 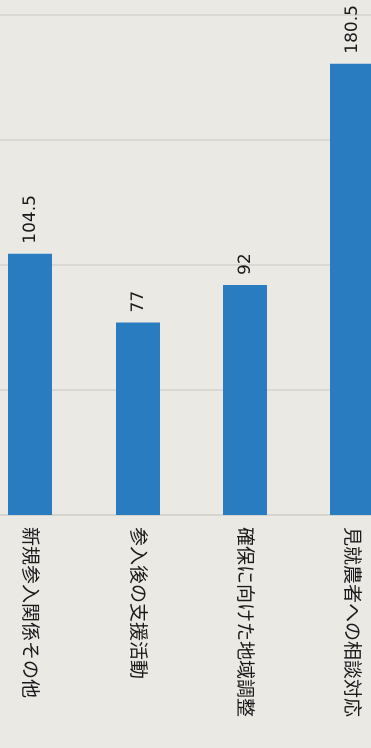 What do you see at coordinates (245, 264) in the screenshot?
I see `bar-value-label: 92` at bounding box center [245, 264].